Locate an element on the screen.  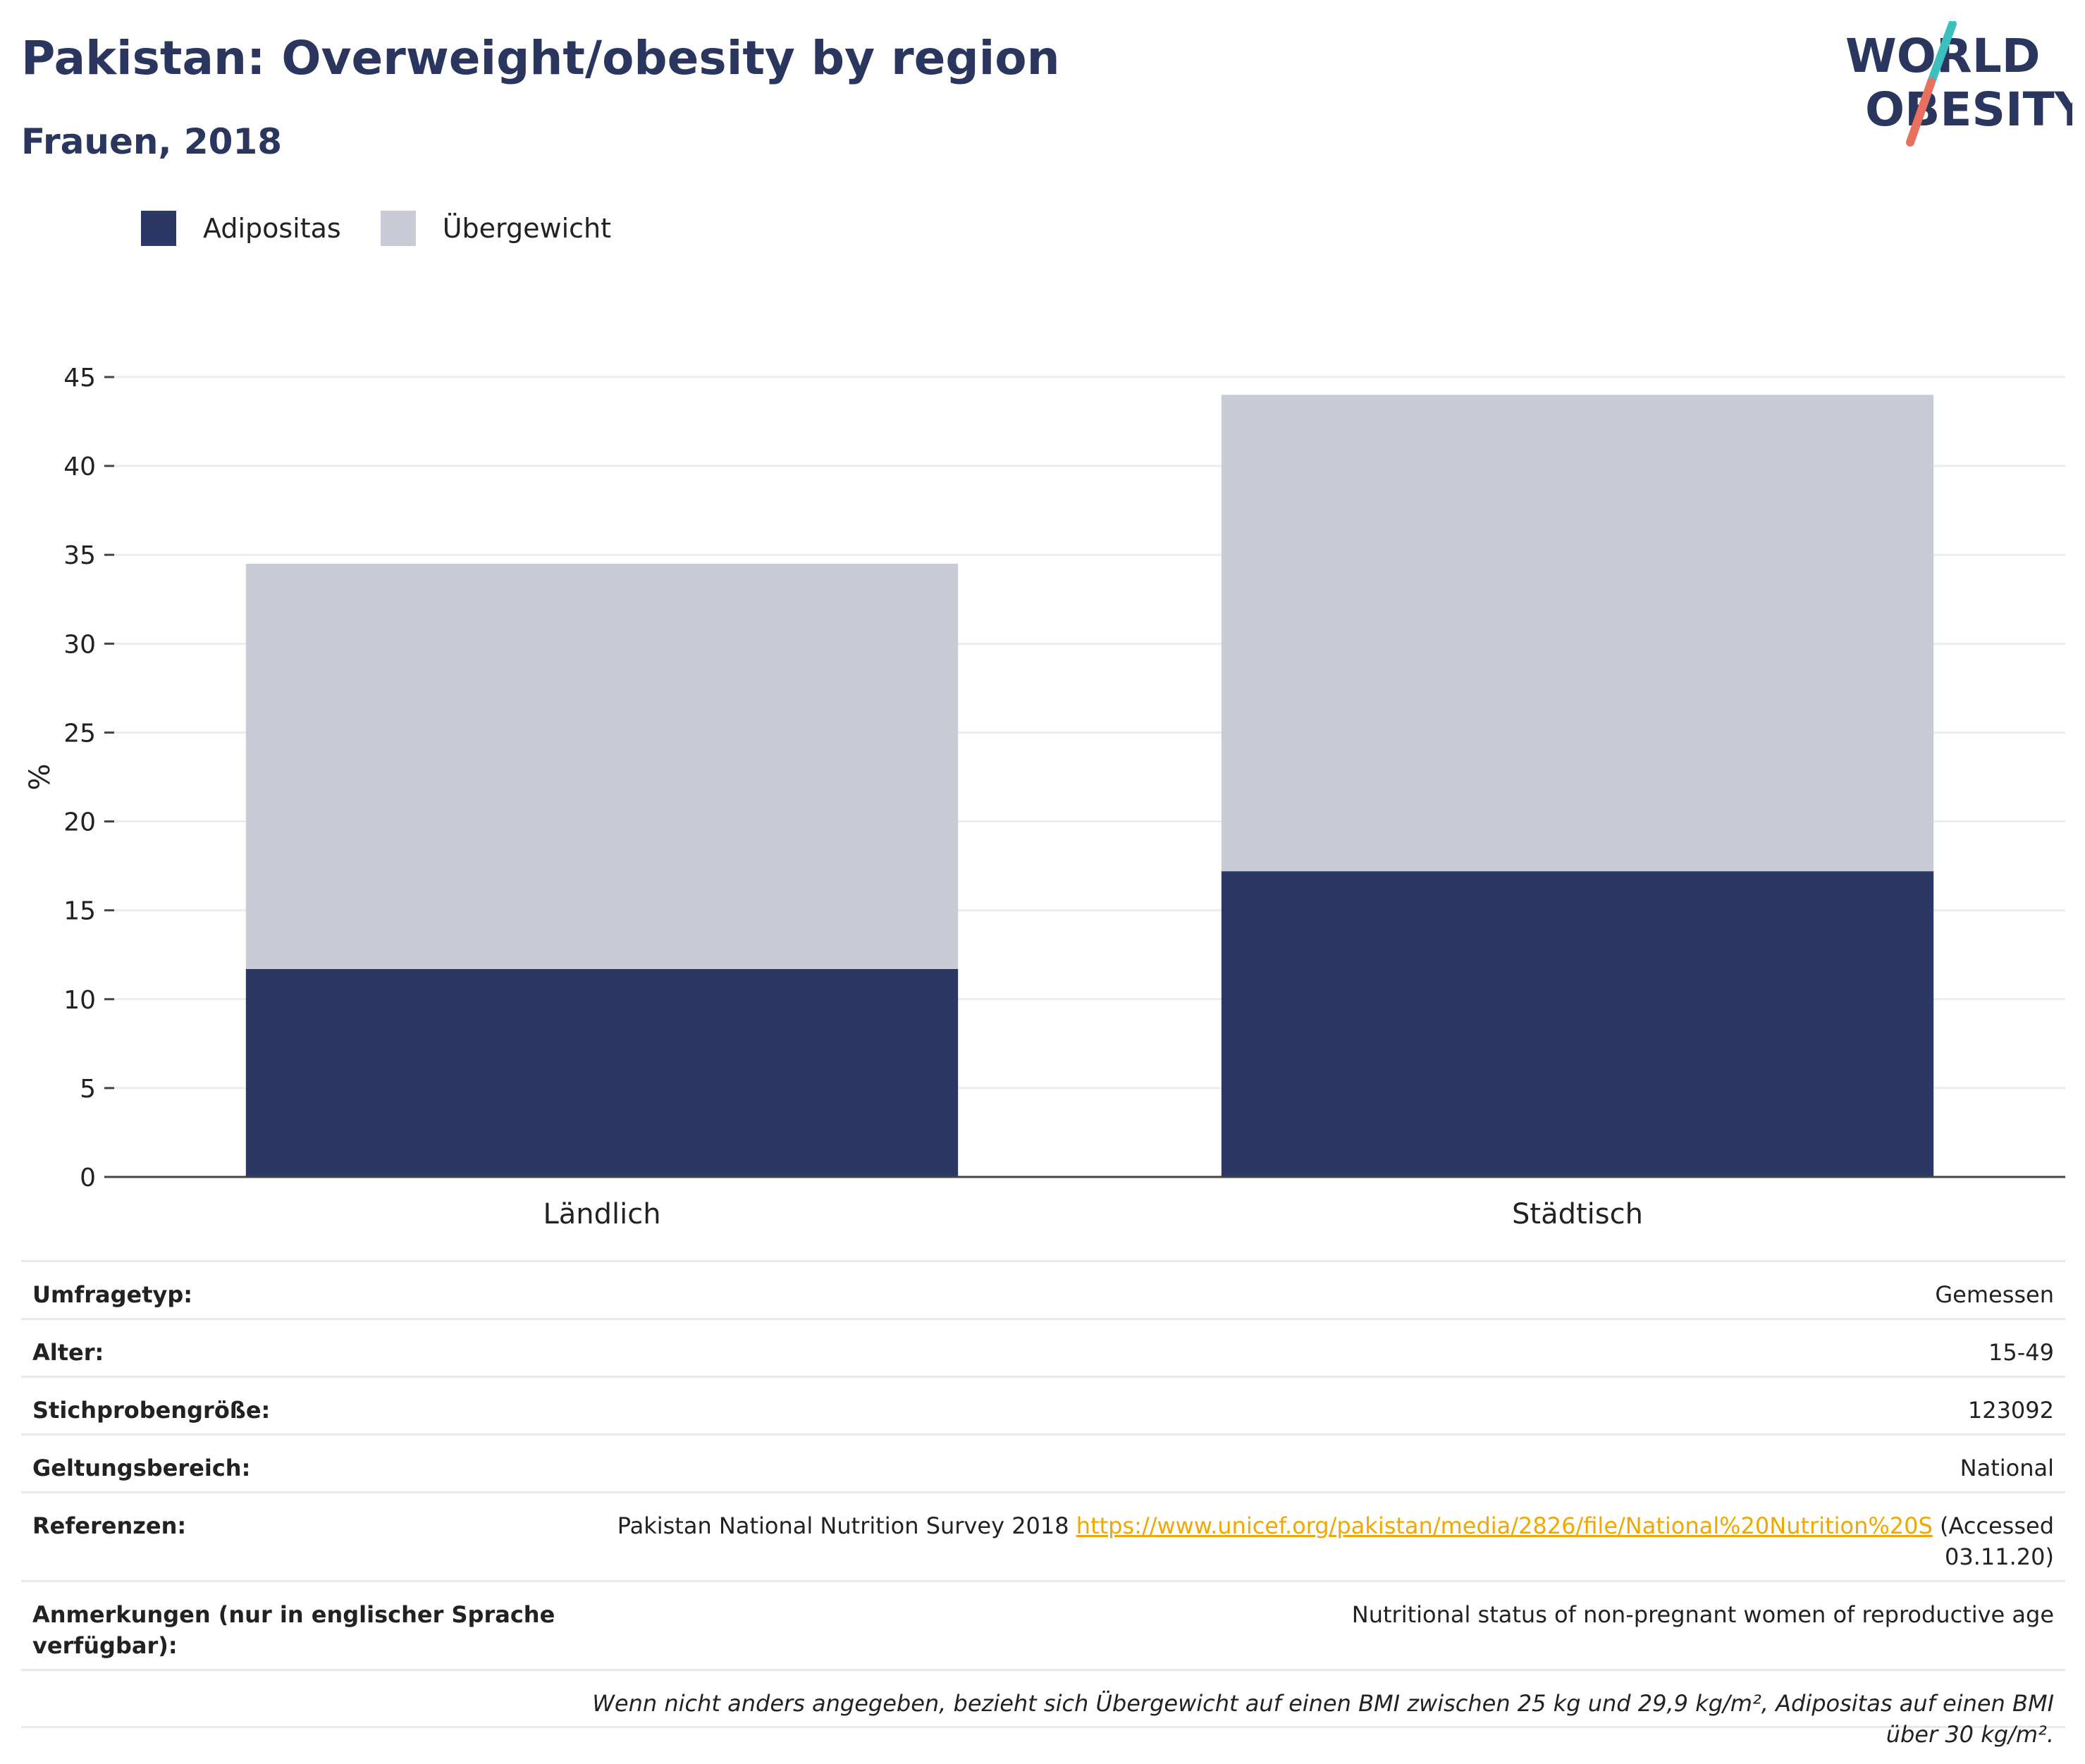
meta-row-umfragetyp: Umfragetyp: Gemessen is located at coordinates (1043, 1289).